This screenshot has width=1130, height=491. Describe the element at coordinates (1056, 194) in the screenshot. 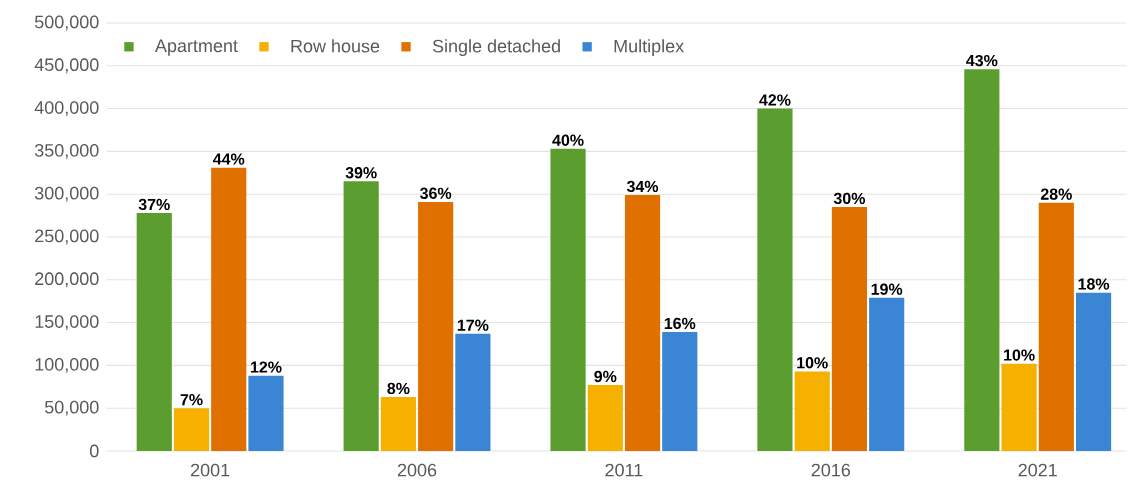

I see `annotation: 28%` at that location.